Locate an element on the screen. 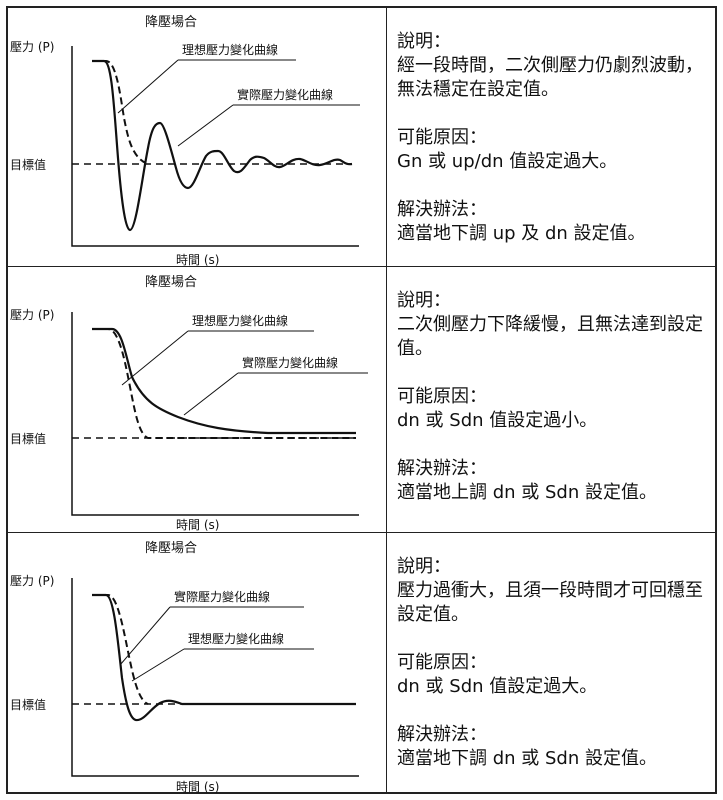  case-2-axes is located at coordinates (215, 414).